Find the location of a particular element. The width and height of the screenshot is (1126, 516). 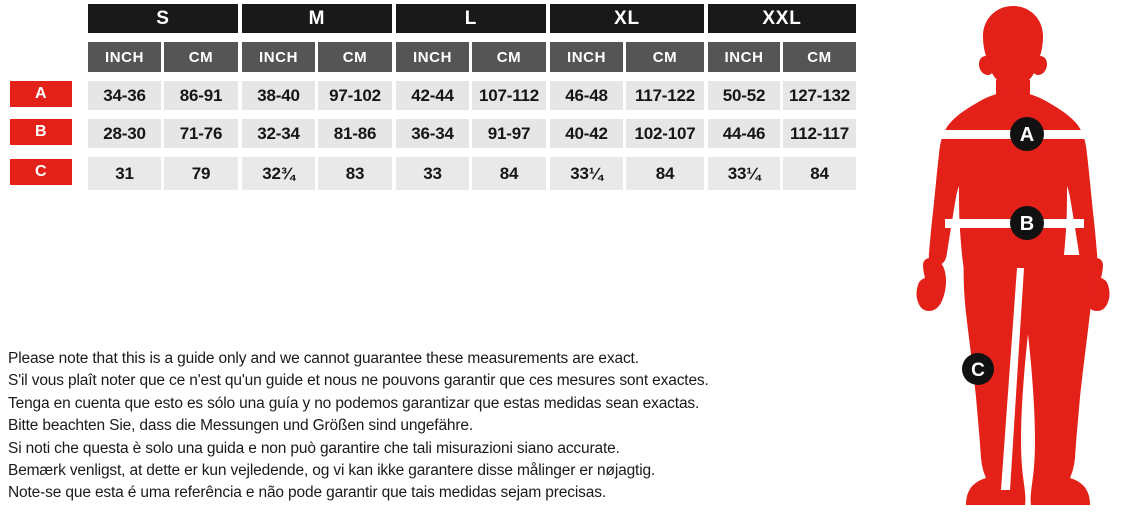

marker-badge-a: A is located at coordinates (1027, 134).